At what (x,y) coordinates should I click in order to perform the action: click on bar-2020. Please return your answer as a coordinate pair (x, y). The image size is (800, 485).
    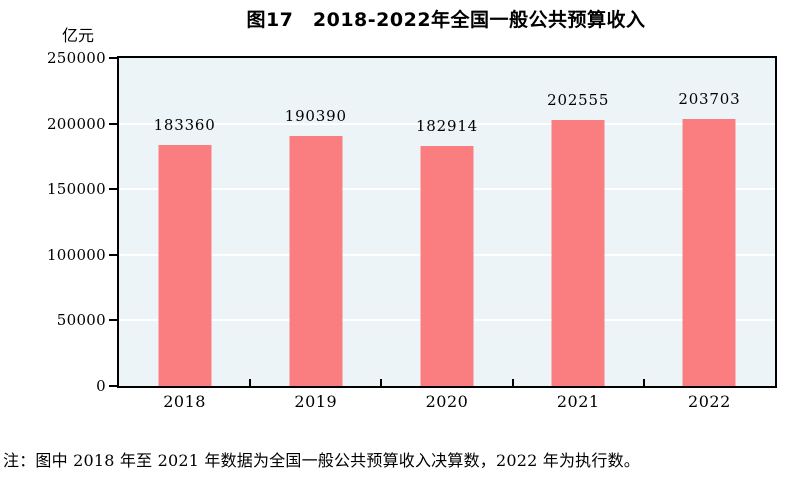
    Looking at the image, I should click on (447, 266).